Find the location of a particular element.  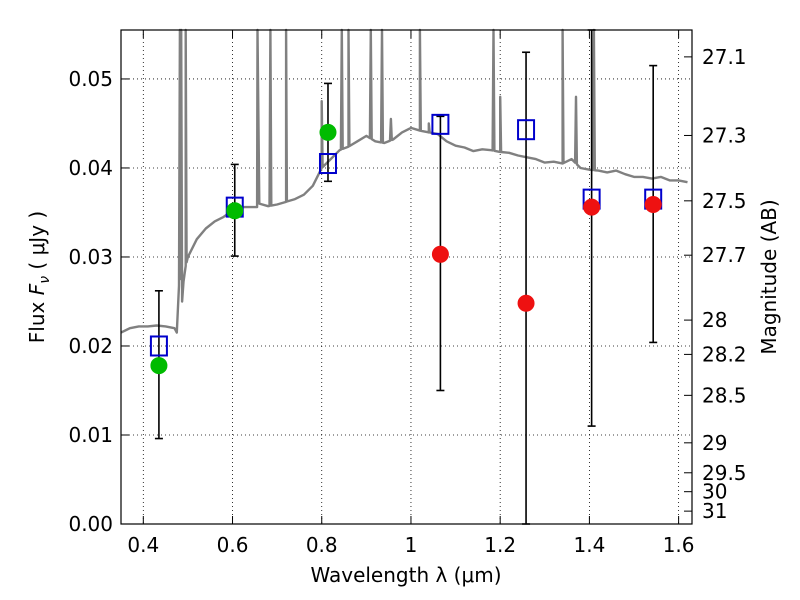

y-tick-label: 0.01 is located at coordinates (90, 435).